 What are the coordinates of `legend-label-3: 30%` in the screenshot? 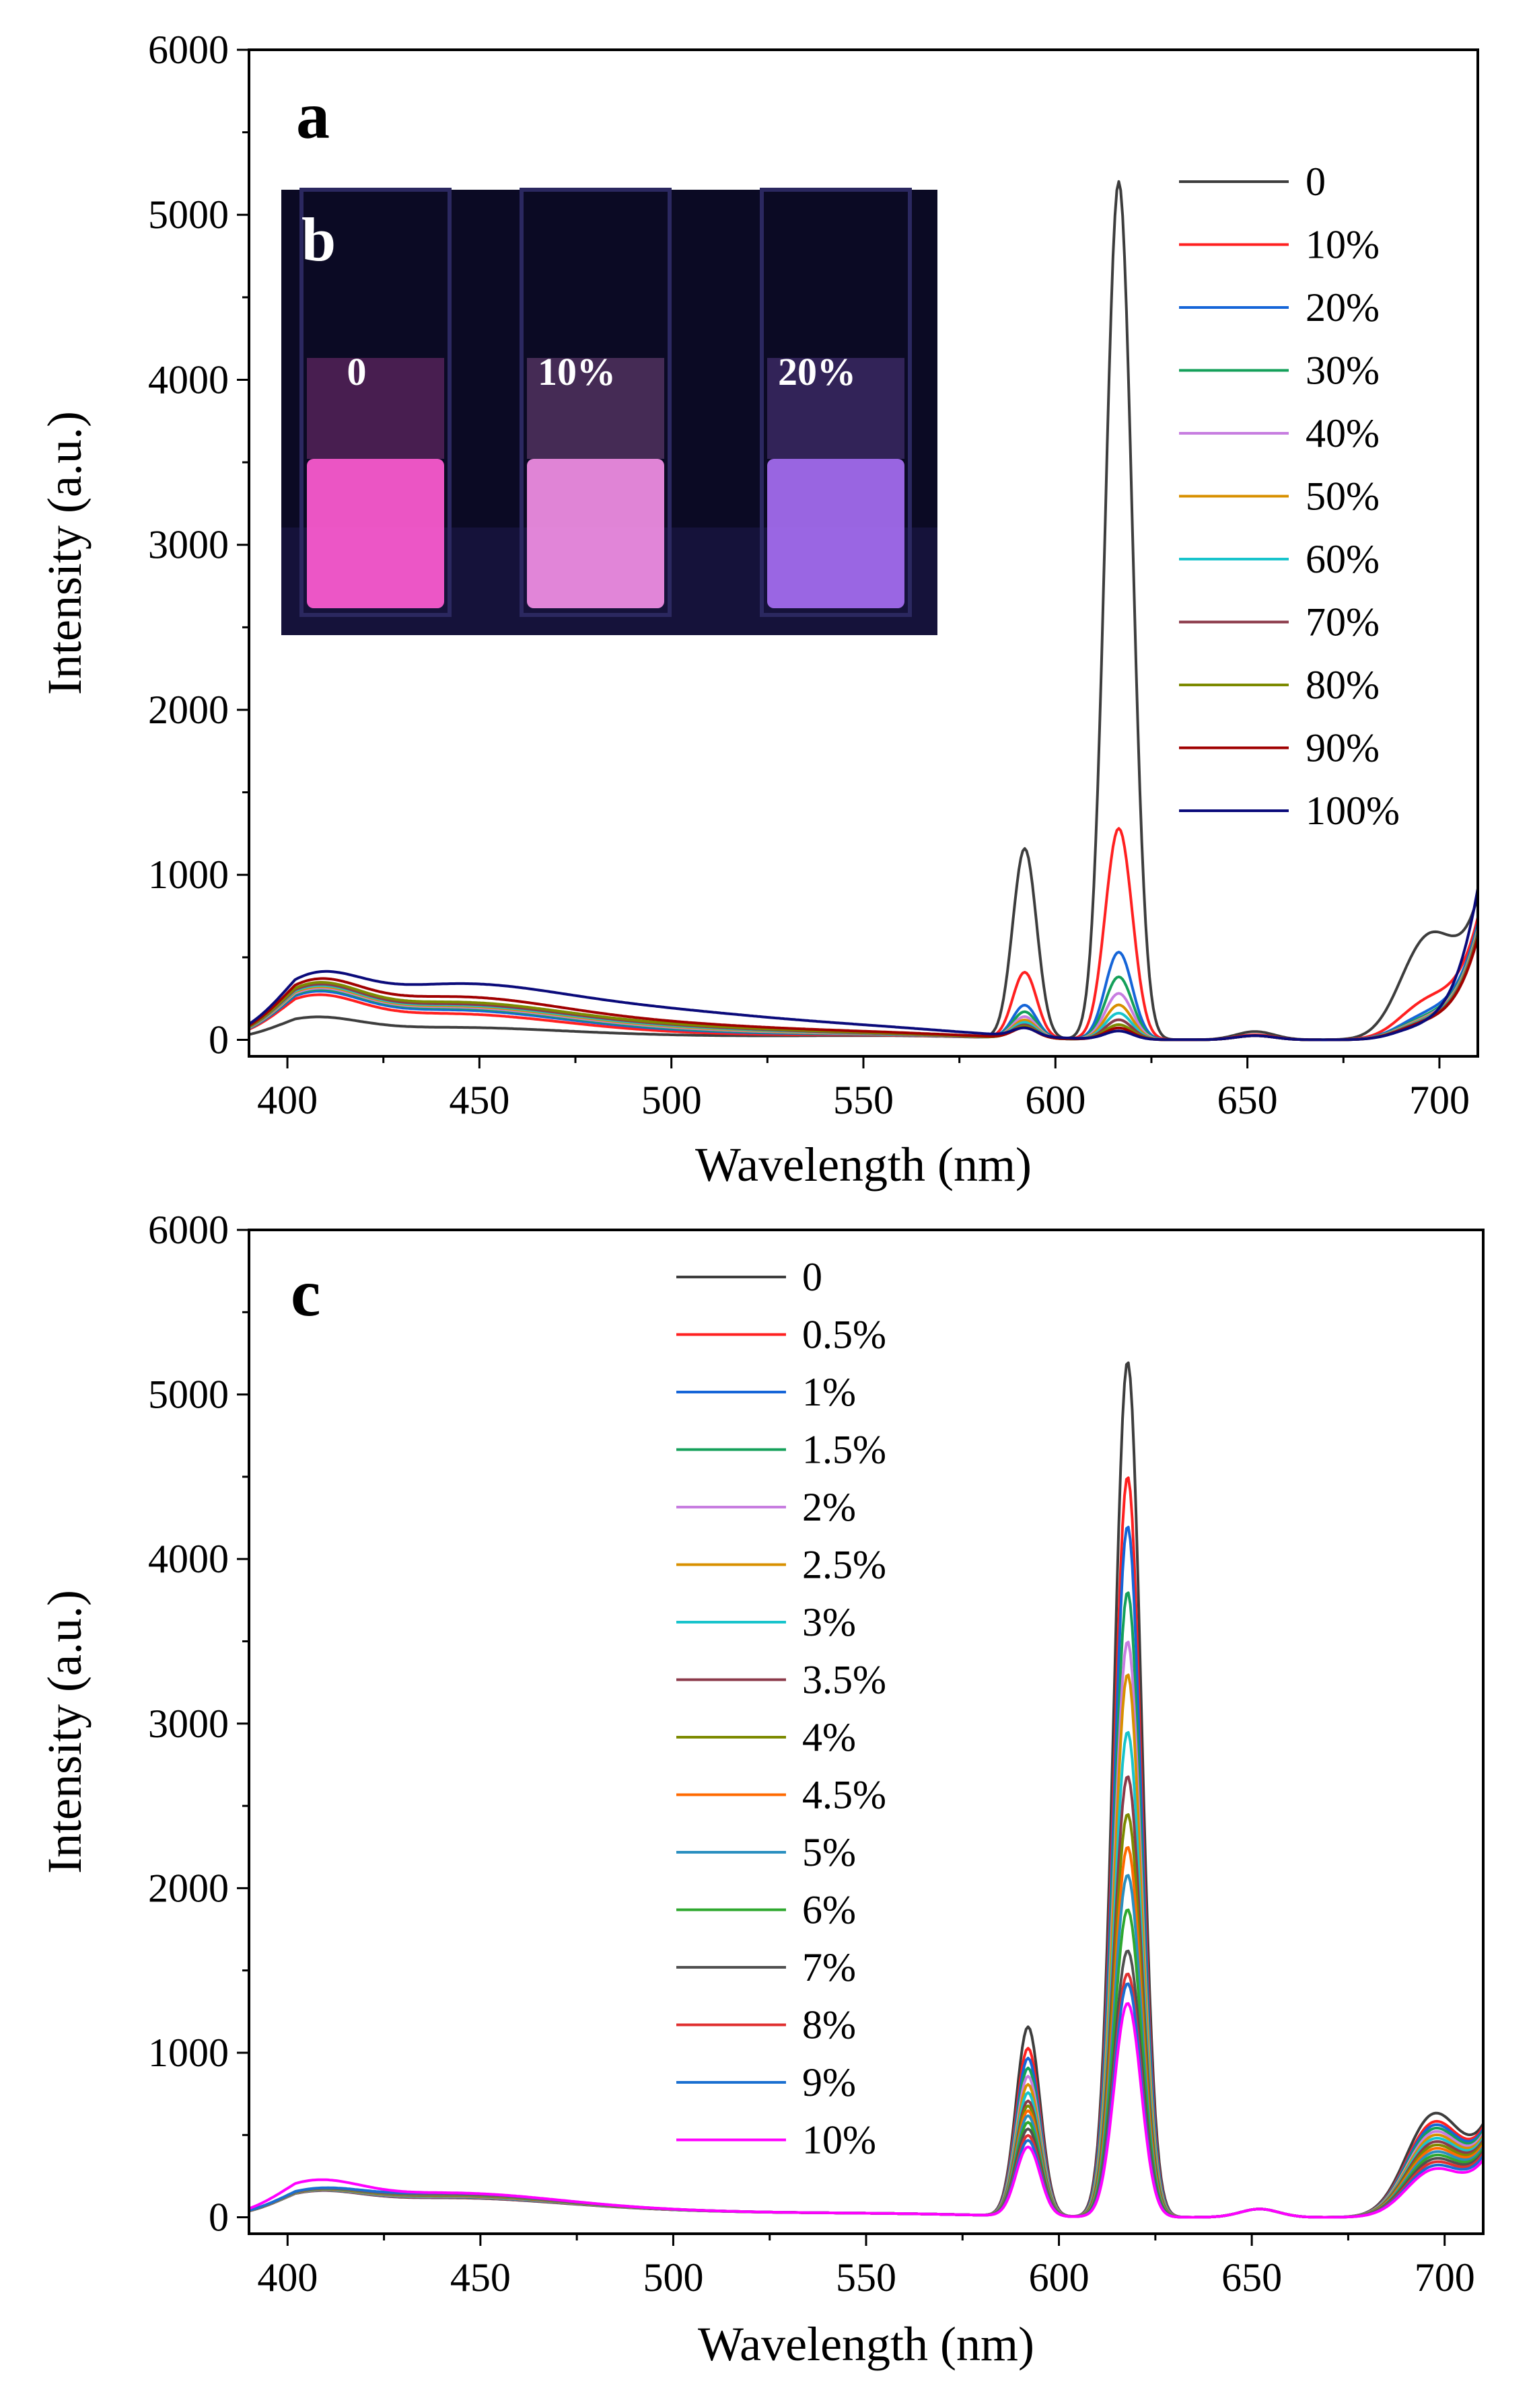 It's located at (1343, 371).